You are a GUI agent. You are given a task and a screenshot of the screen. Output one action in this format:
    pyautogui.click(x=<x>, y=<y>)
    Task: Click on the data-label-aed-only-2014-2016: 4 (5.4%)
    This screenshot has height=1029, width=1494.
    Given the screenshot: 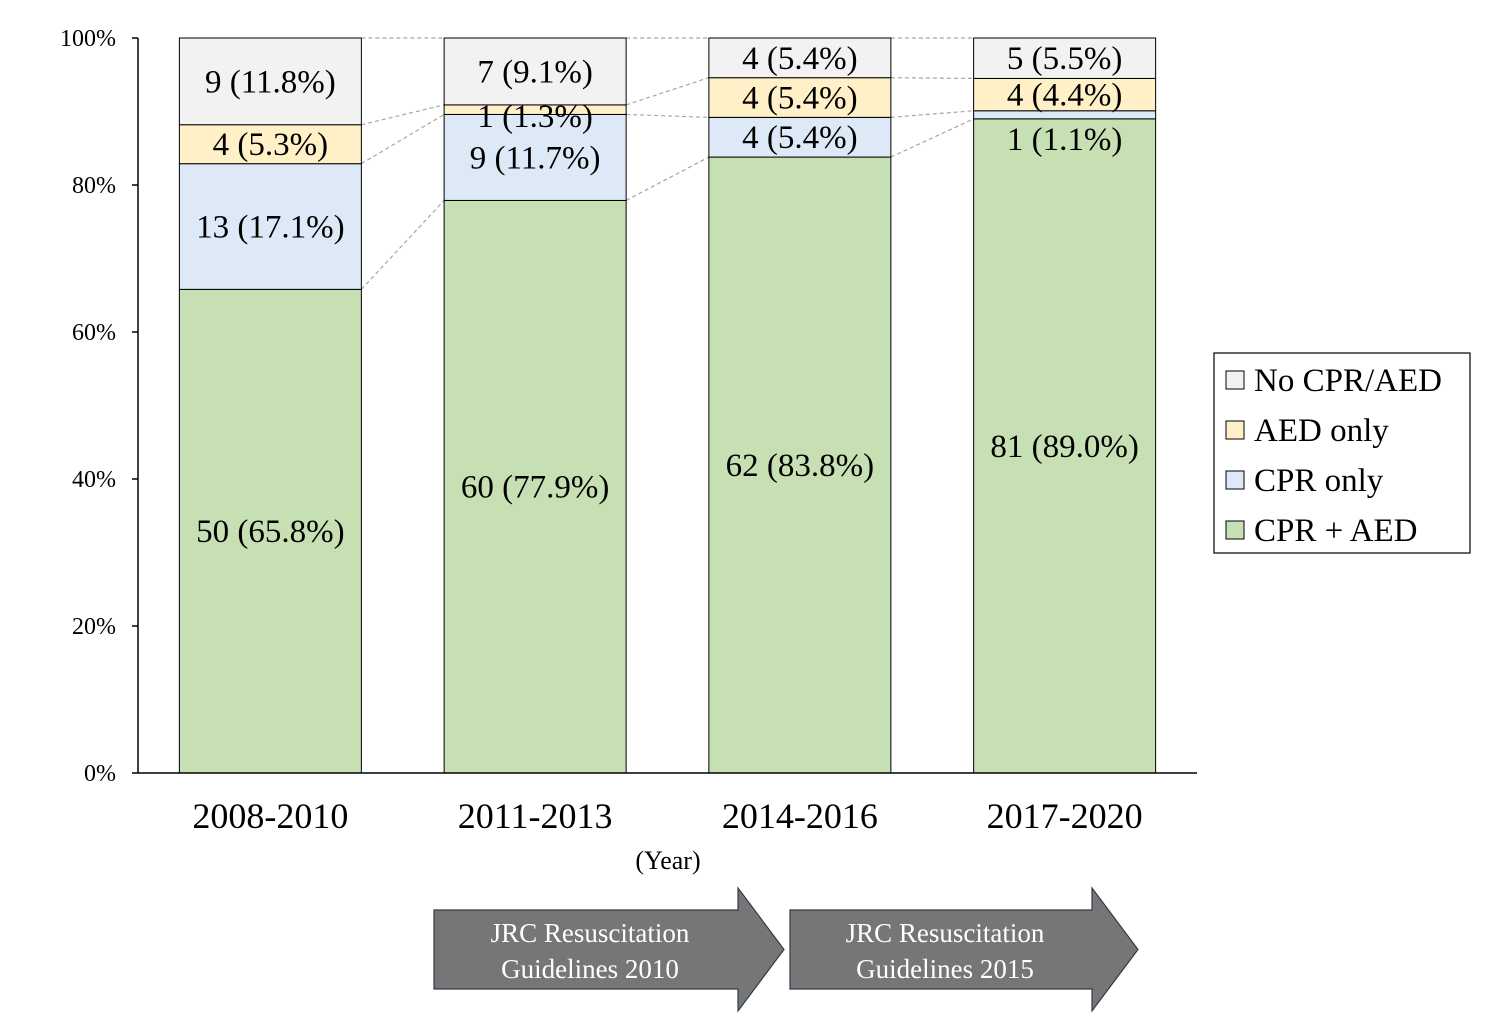 What is the action you would take?
    pyautogui.click(x=799, y=99)
    